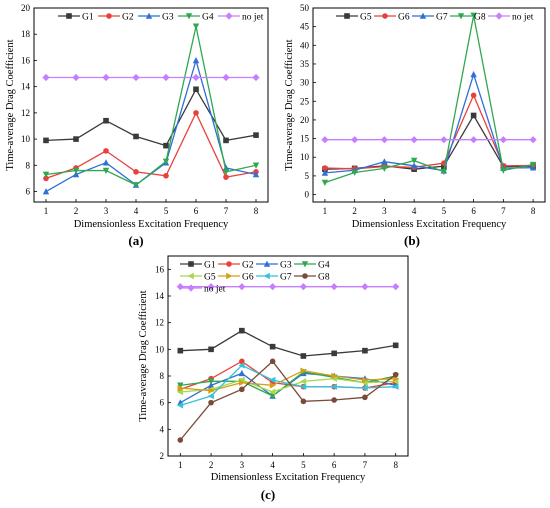 This screenshot has width=550, height=508. Describe the element at coordinates (198, 278) in the screenshot. I see `legend-item: G5` at that location.